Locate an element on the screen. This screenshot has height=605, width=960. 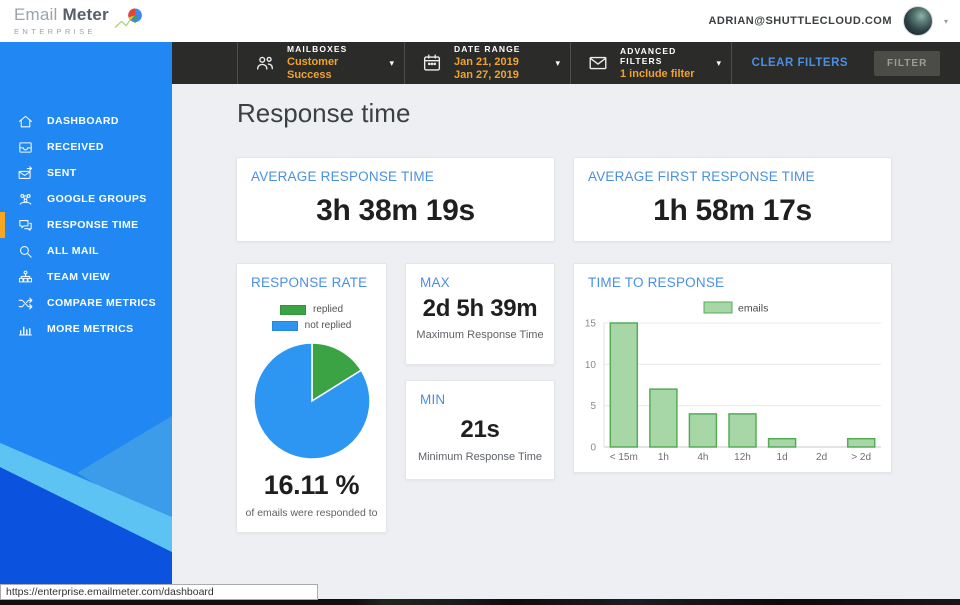
avg-response-time-card: AVERAGE RESPONSE TIME 3h 38m 19s is located at coordinates (395, 199).